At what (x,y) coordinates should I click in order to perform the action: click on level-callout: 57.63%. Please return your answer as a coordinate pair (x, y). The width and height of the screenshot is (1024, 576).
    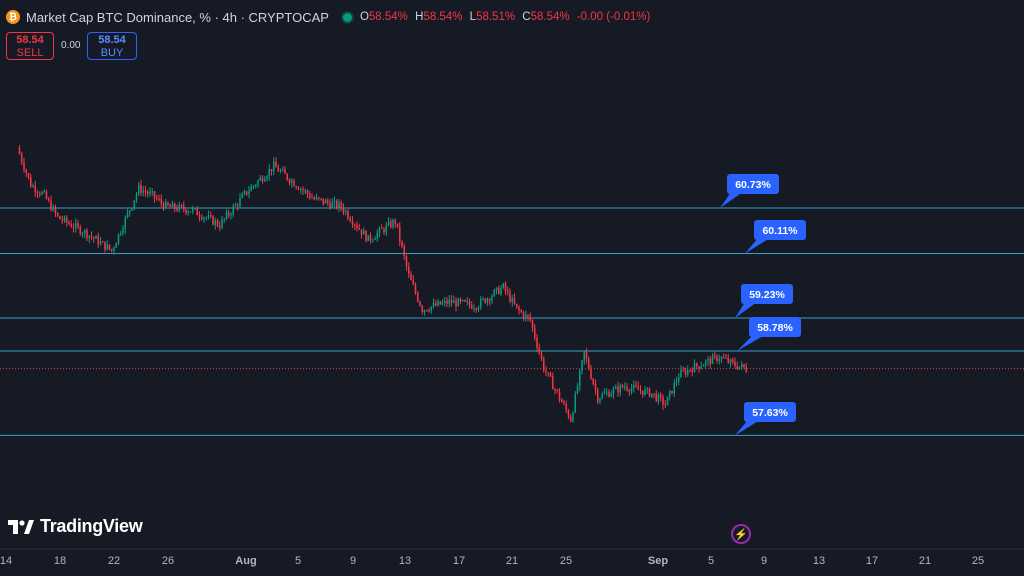
    Looking at the image, I should click on (765, 419).